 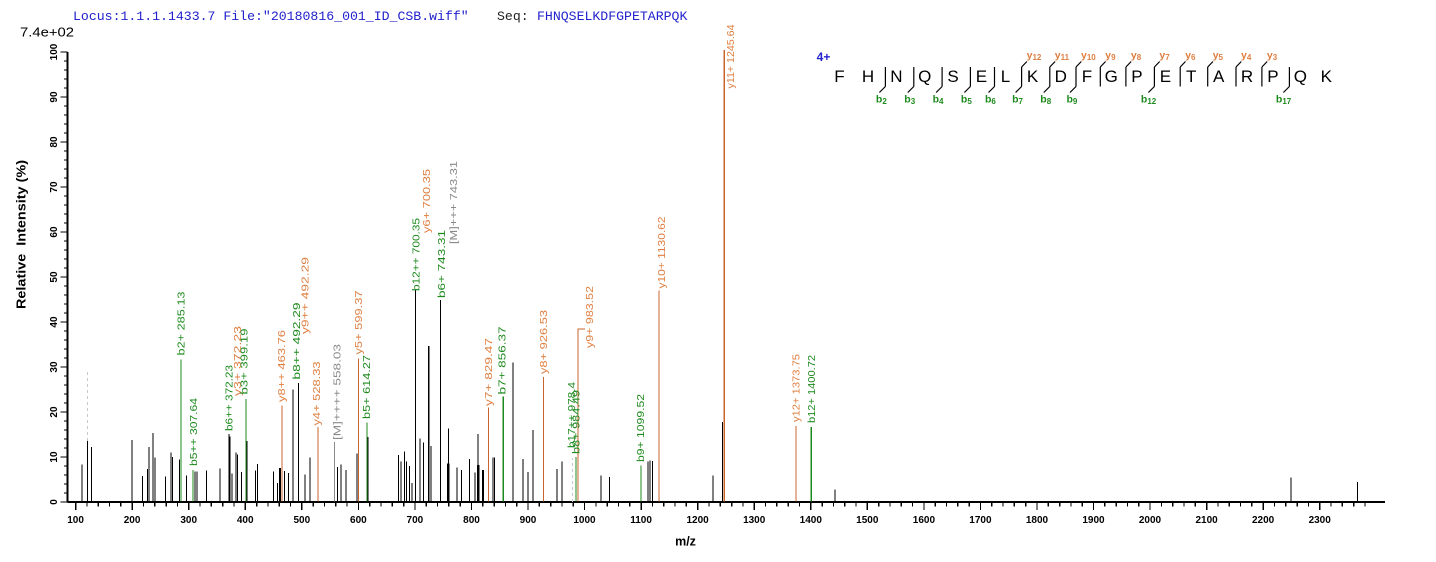 I want to click on svg-text: A, so click(x=1219, y=76).